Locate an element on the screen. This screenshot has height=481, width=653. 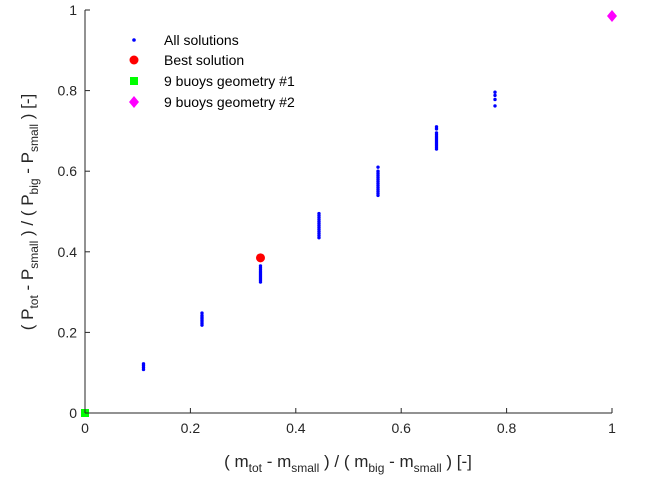
x-tick-label: 1 is located at coordinates (612, 428).